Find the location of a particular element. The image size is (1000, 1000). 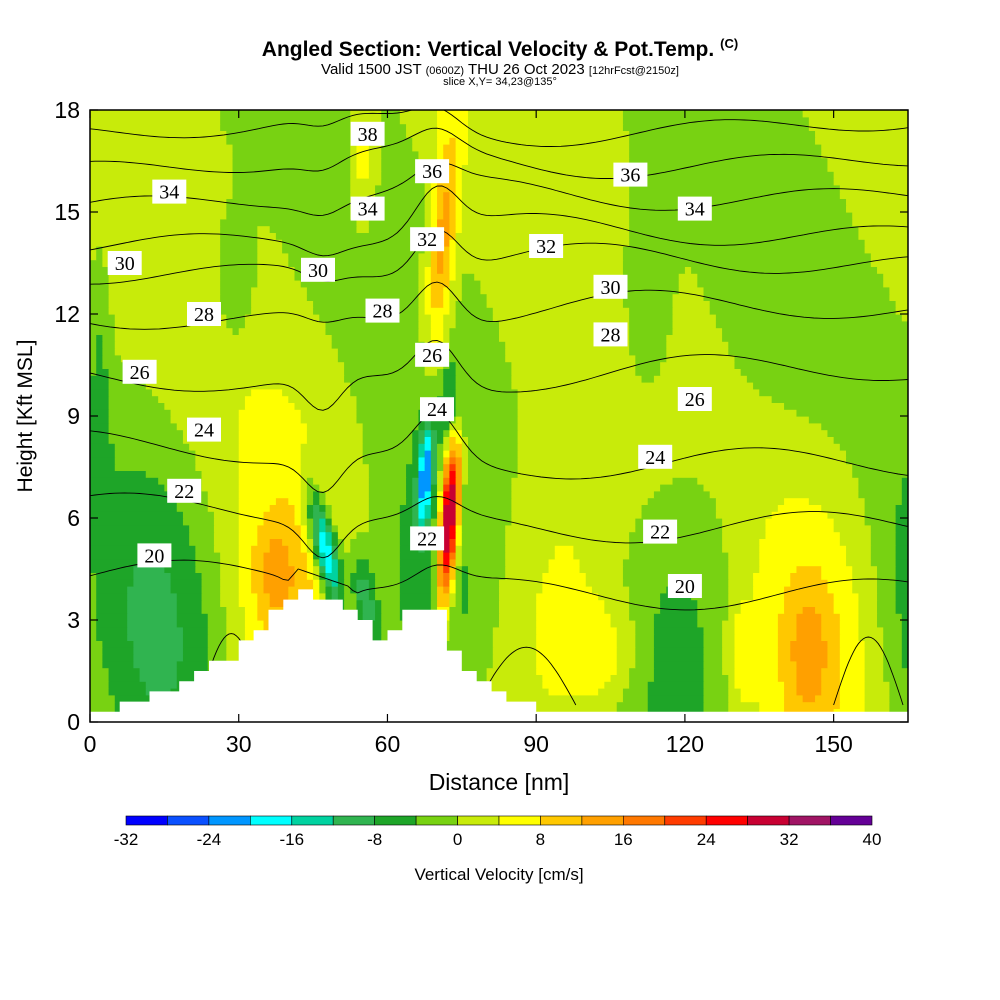

contour-label: 34 is located at coordinates (694, 208).